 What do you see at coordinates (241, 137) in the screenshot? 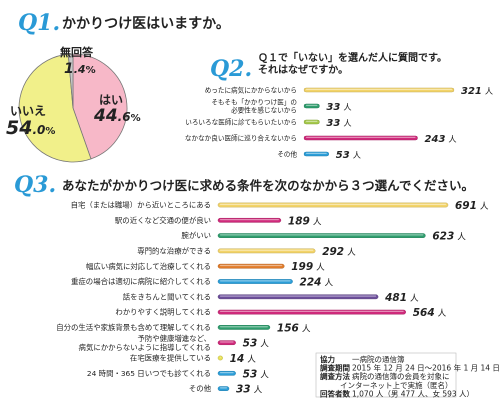
I see `bar-label: なかなか良い医師に巡り合えないから` at bounding box center [241, 137].